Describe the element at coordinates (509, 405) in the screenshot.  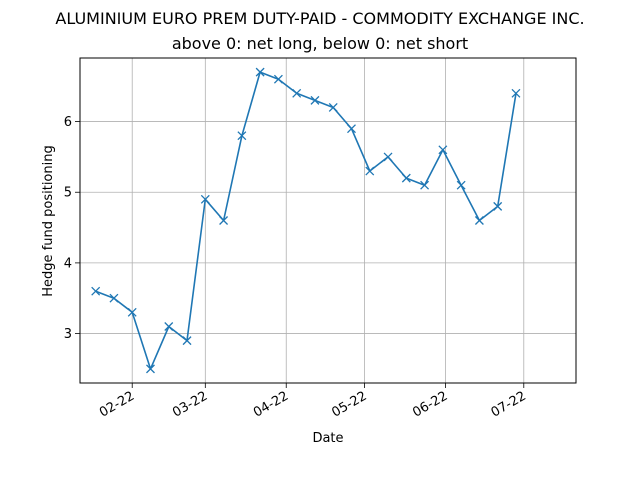
I see `x-tick-label: 07-22` at that location.